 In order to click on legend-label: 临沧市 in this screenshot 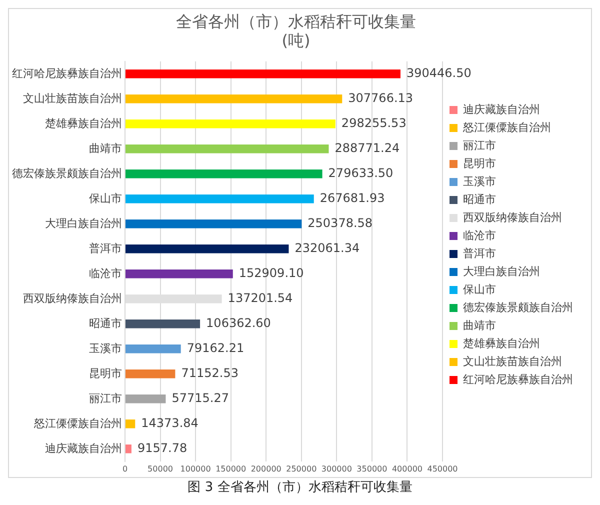, I will do `click(479, 235)`.